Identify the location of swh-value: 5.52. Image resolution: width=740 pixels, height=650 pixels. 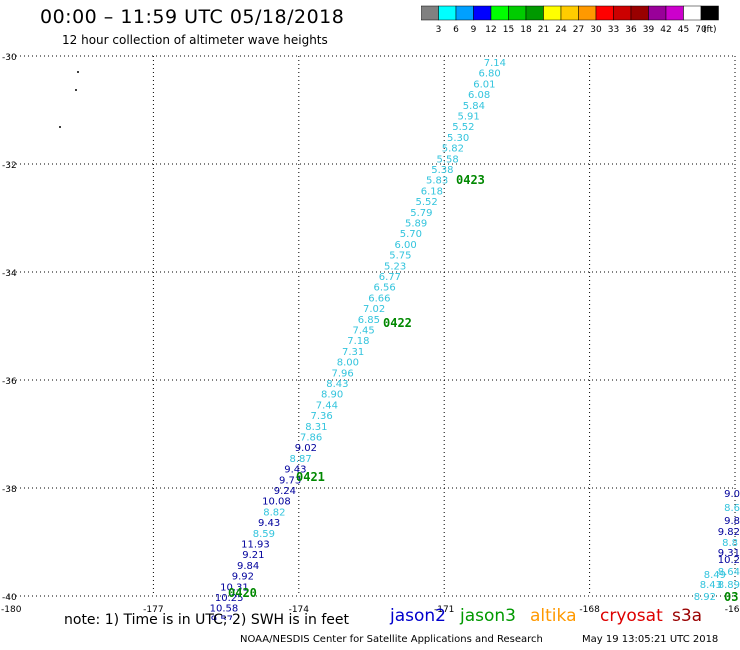
(463, 127).